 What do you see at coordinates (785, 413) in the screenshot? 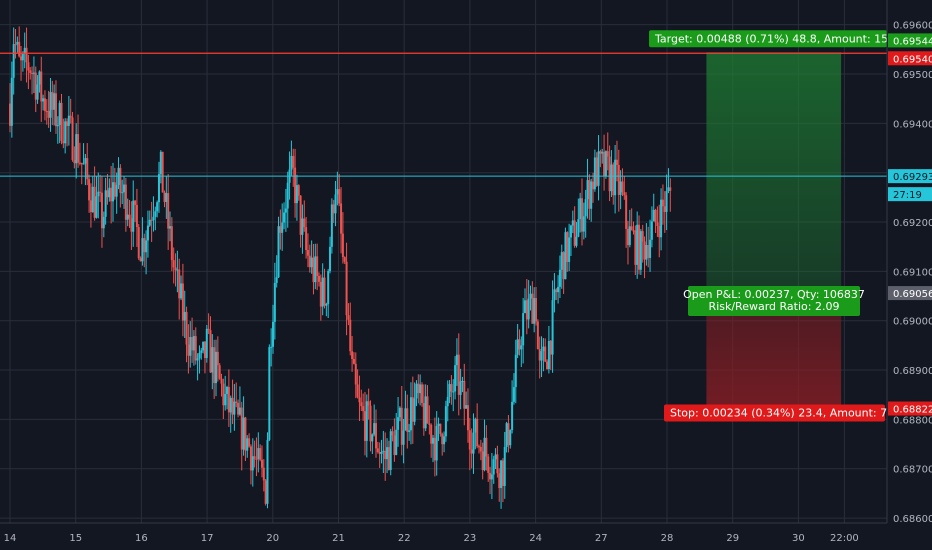
I see `stop-label-text: Stop: 0.00234 (0.34%) 23.4, Amount: 750` at bounding box center [785, 413].